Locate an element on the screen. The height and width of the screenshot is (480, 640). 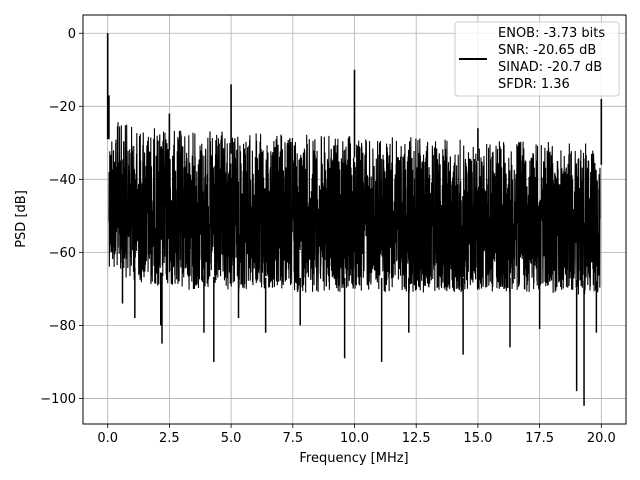
legend-box is located at coordinates (537, 59).